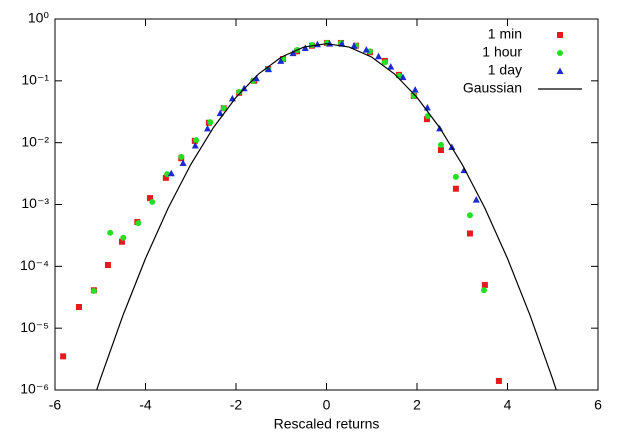  What do you see at coordinates (55, 405) in the screenshot?
I see `x-tick-label: -6` at bounding box center [55, 405].